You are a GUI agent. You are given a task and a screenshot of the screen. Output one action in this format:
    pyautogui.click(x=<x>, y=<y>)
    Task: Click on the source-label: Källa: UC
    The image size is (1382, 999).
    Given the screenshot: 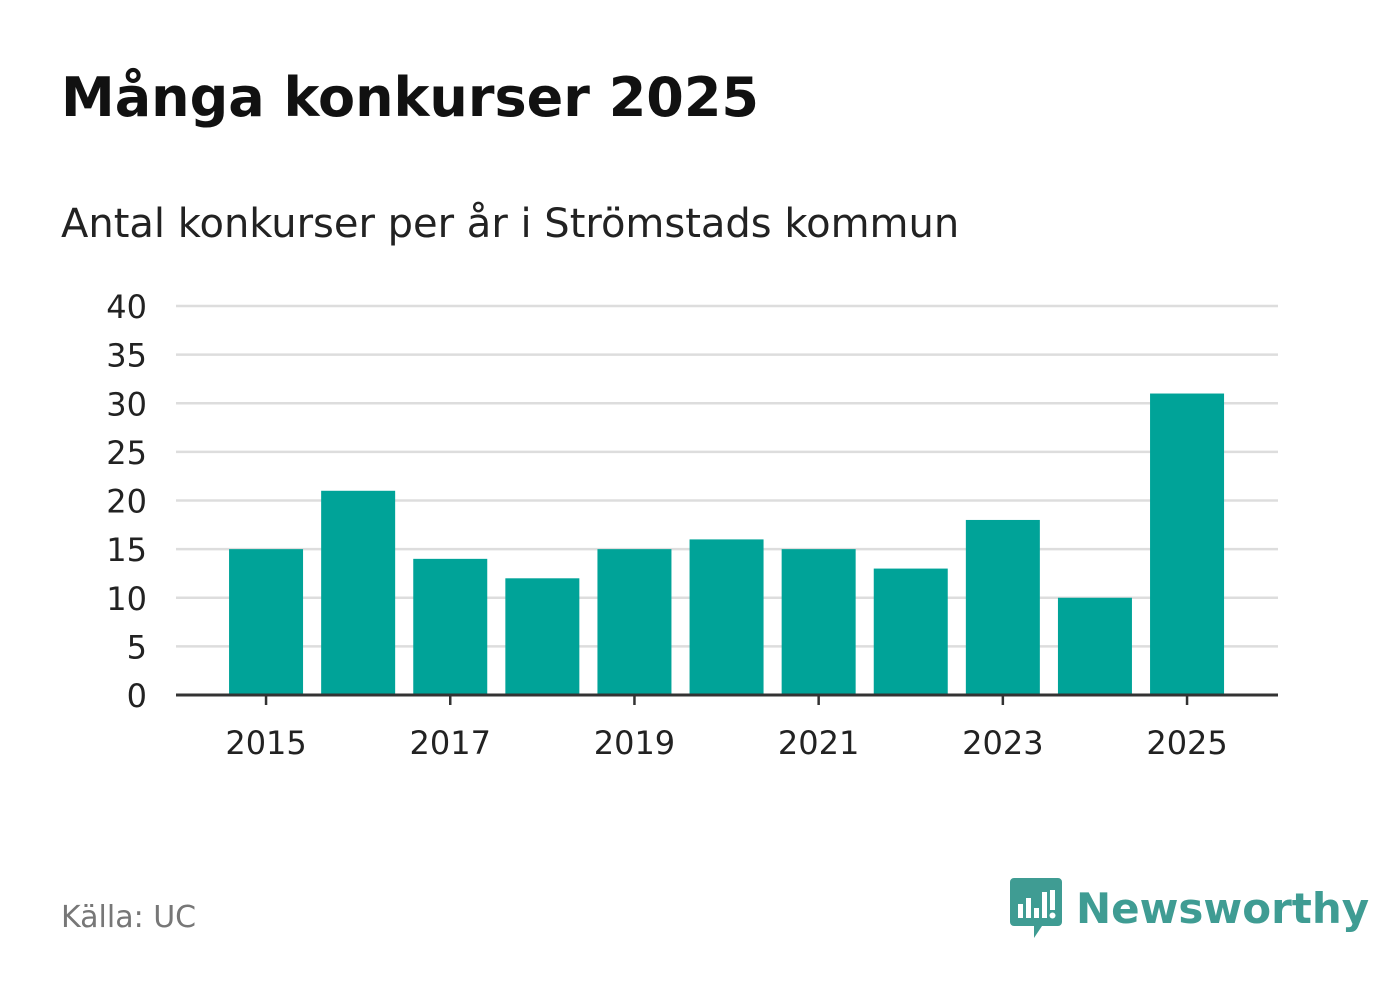 What is the action you would take?
    pyautogui.click(x=129, y=917)
    